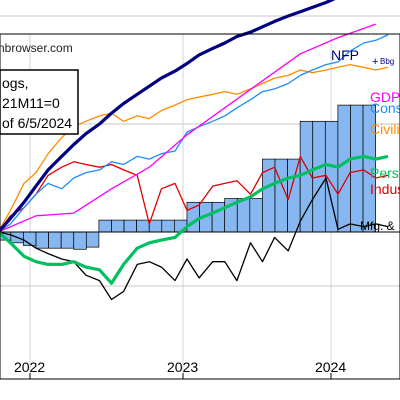 Image resolution: width=400 pixels, height=400 pixels. Describe the element at coordinates (31, 103) in the screenshot. I see `legend-line-2: 21M11=0` at that location.